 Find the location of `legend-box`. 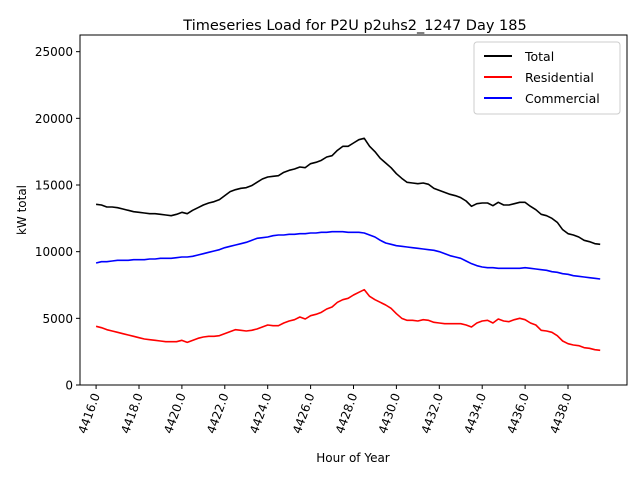

legend-box is located at coordinates (547, 78).